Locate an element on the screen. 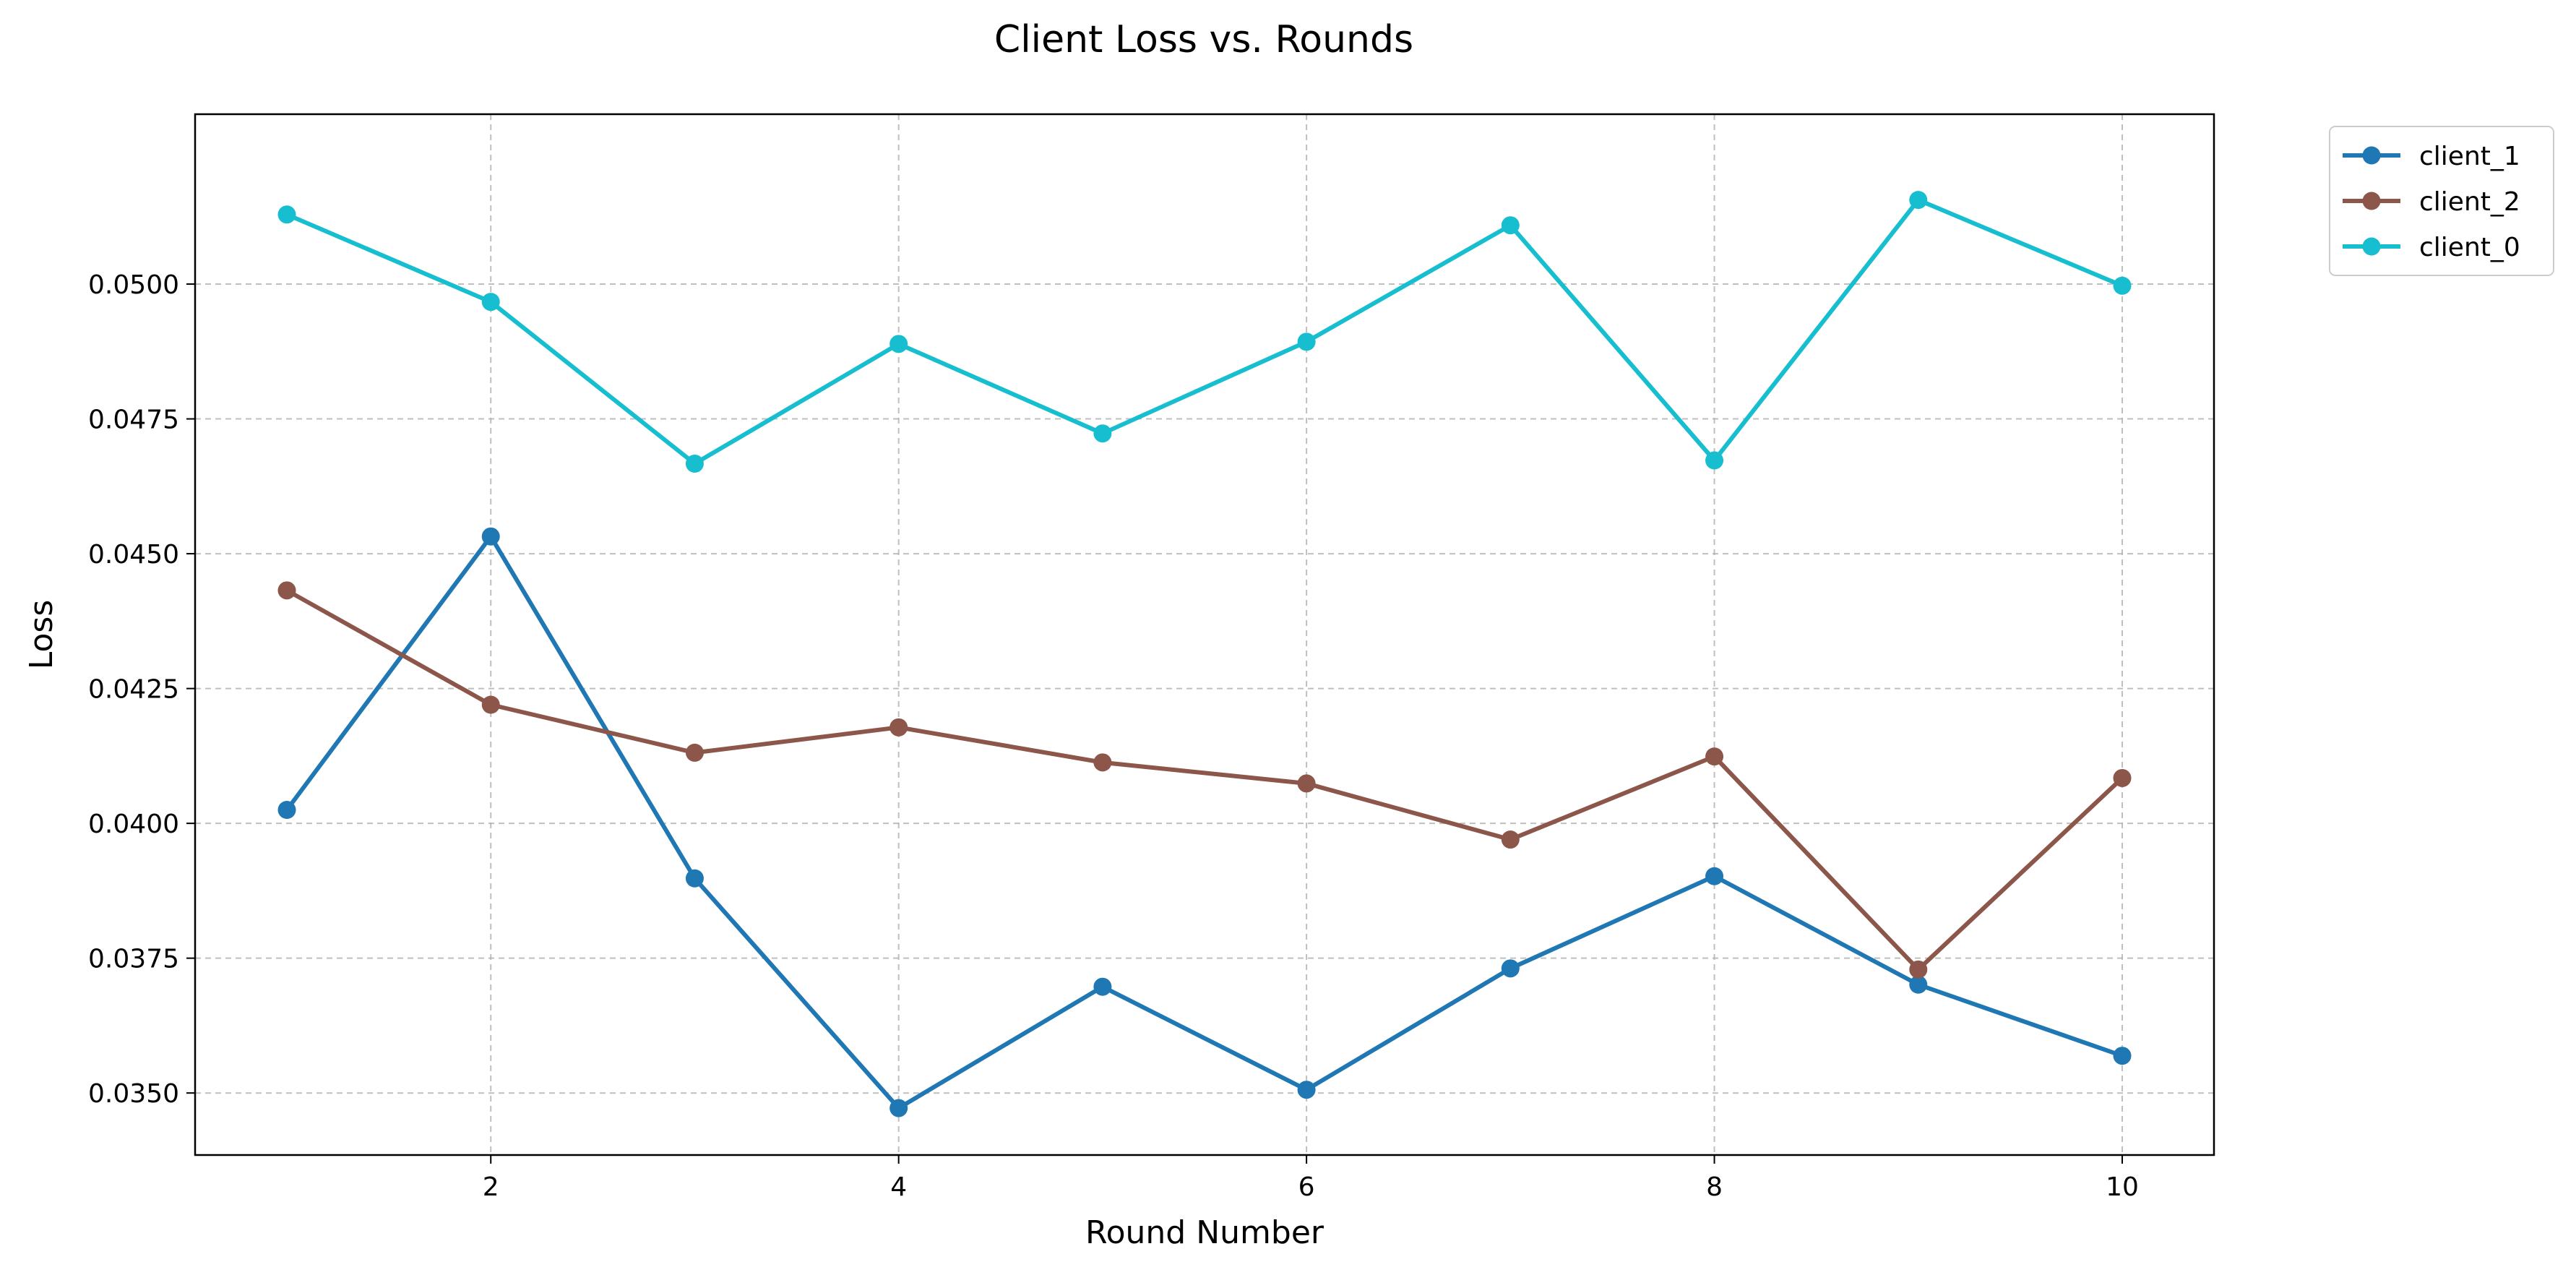 This screenshot has height=1275, width=2576. x-axis-label: Round Number is located at coordinates (1204, 1232).